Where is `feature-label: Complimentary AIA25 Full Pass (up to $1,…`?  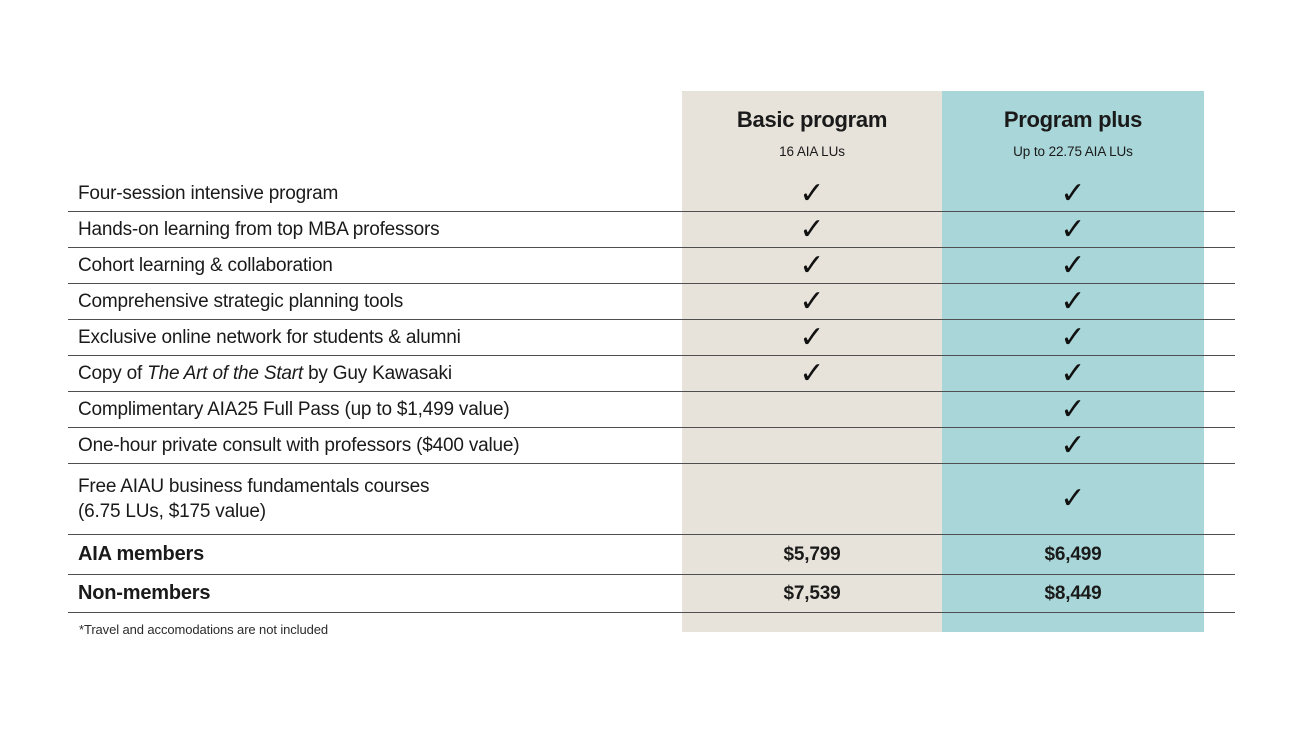 feature-label: Complimentary AIA25 Full Pass (up to $1,… is located at coordinates (294, 409).